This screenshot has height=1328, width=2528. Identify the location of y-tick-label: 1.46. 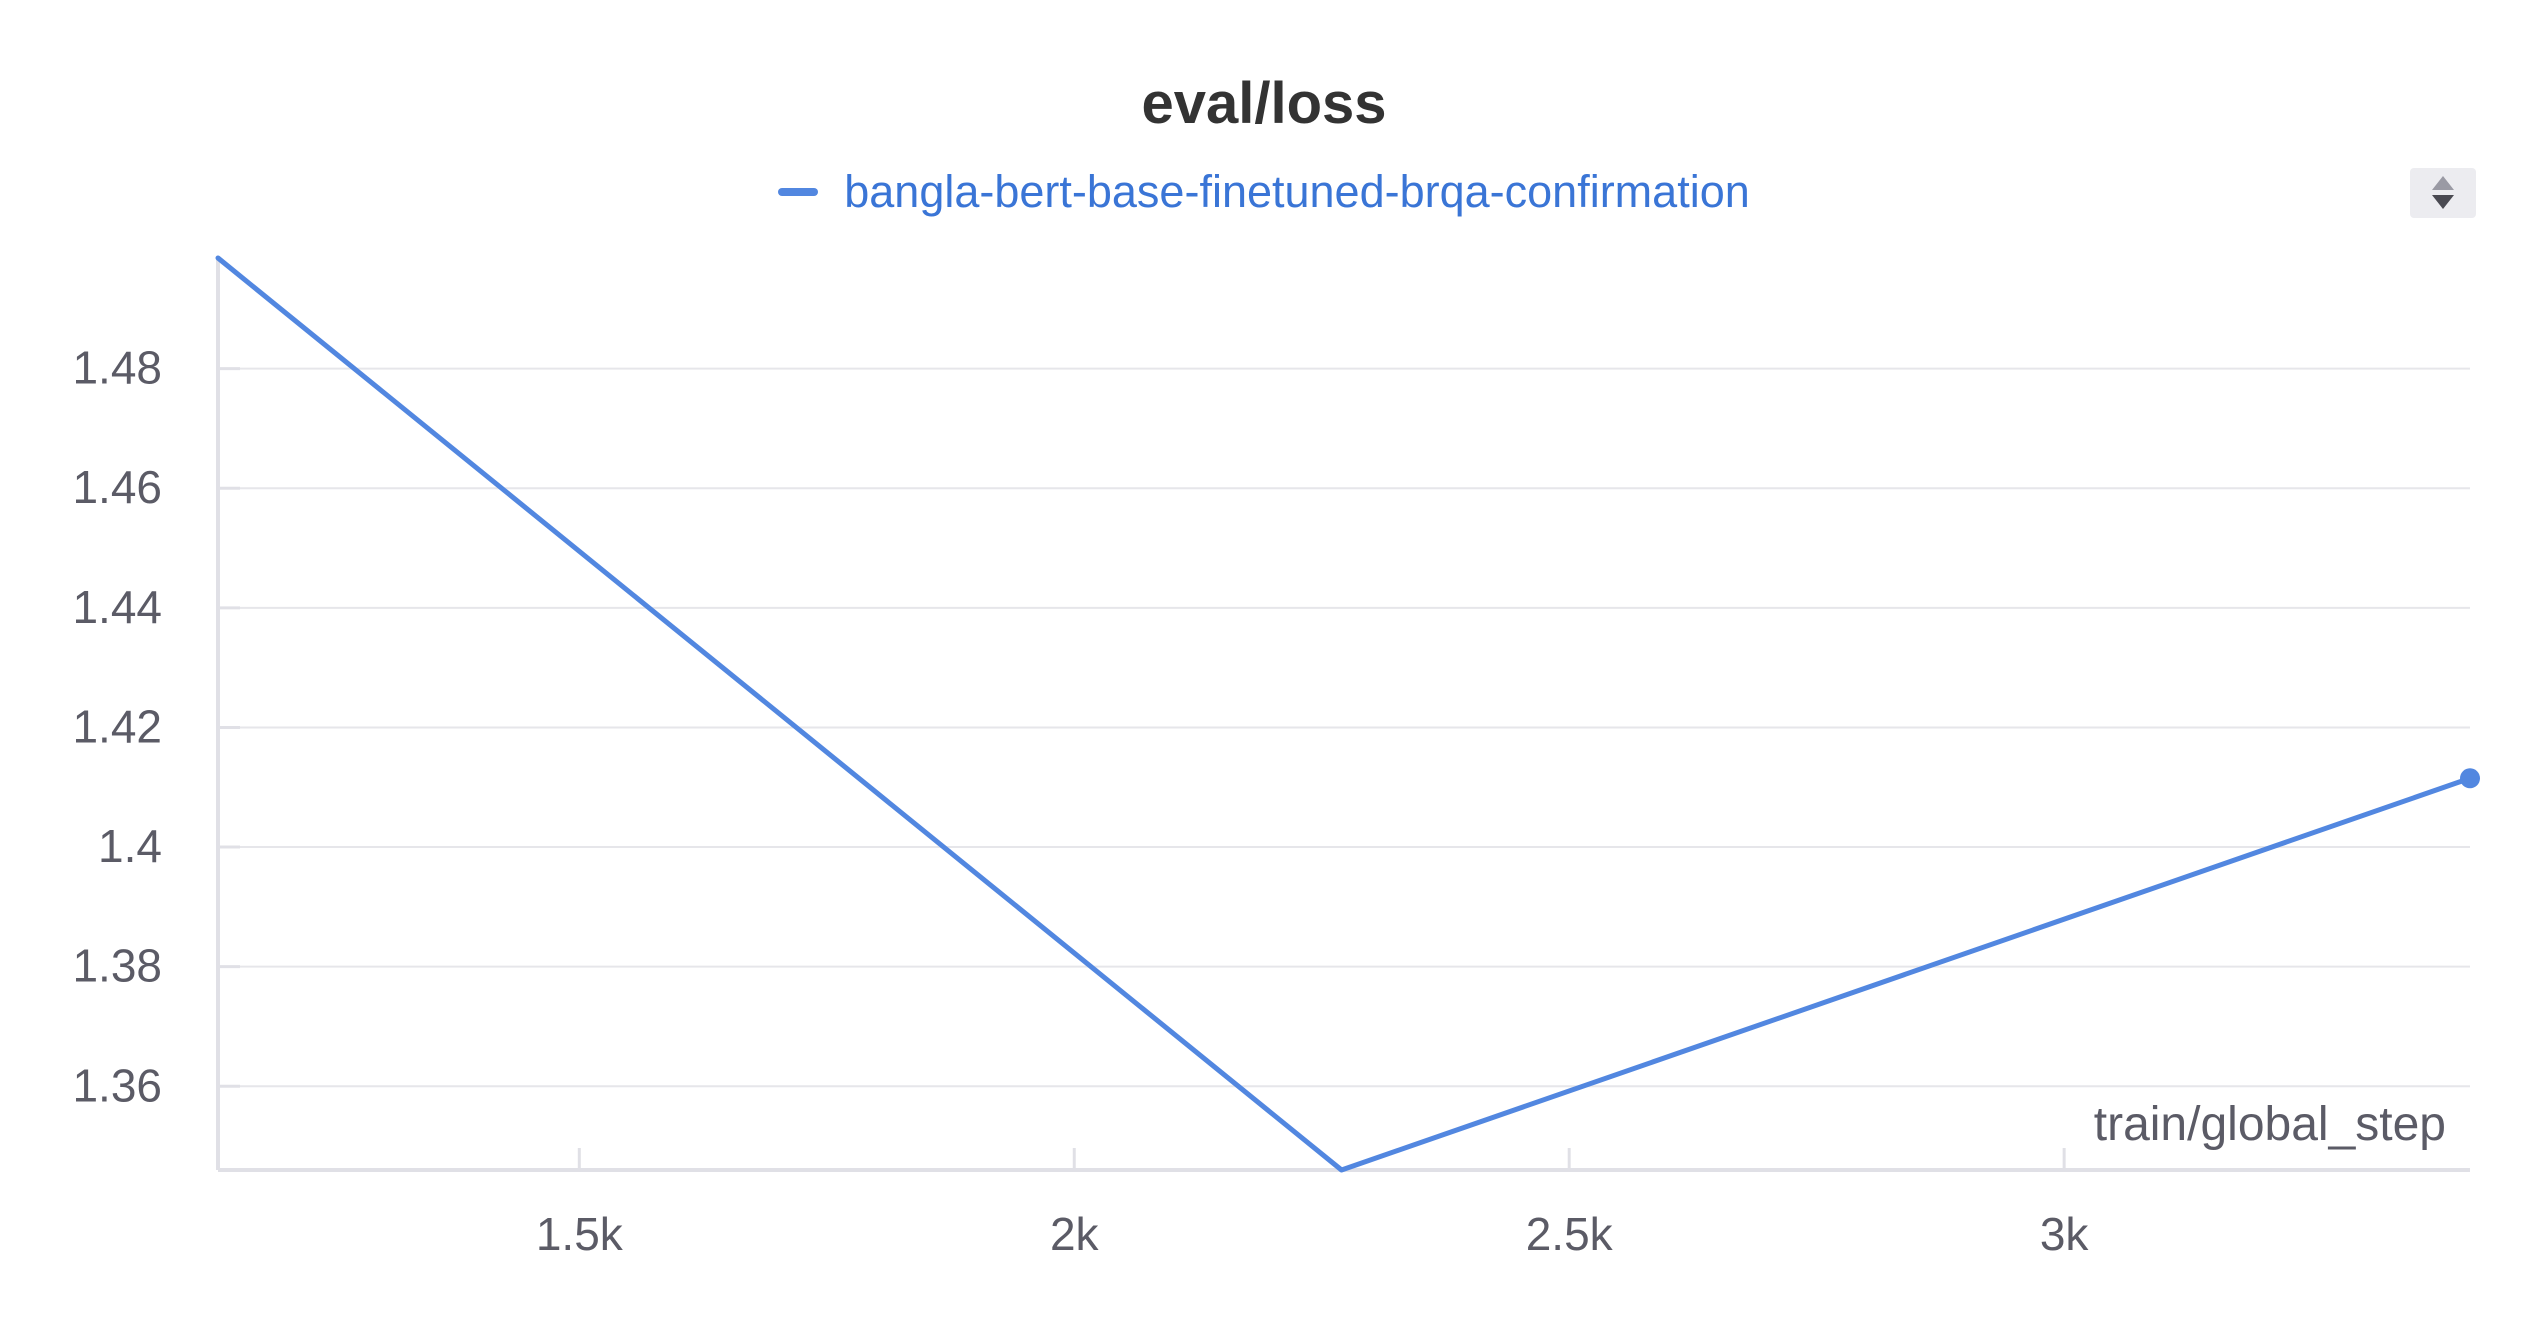
(117, 487).